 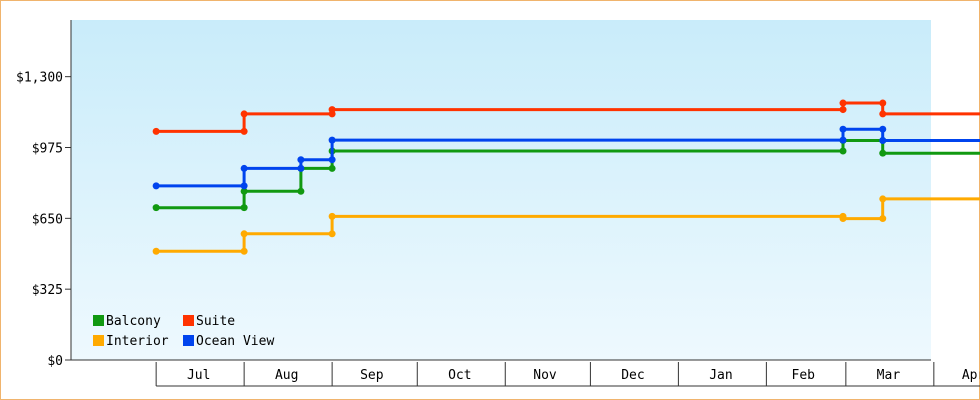 What do you see at coordinates (133, 321) in the screenshot?
I see `legend-label-balcony: Balcony` at bounding box center [133, 321].